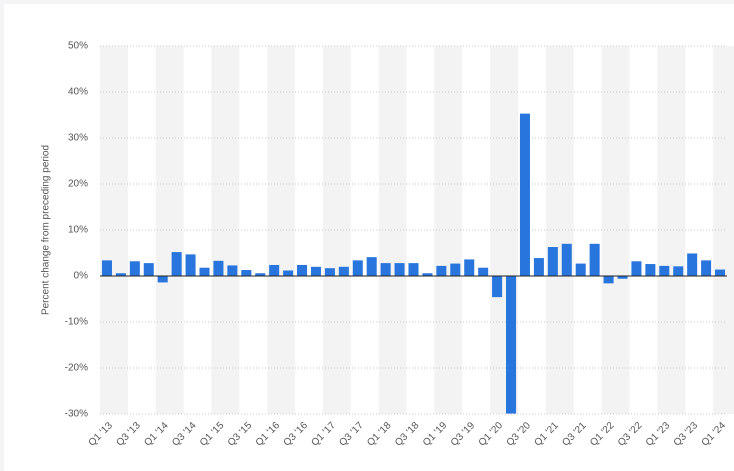  Describe the element at coordinates (78, 92) in the screenshot. I see `y-tick-label: 40%` at that location.